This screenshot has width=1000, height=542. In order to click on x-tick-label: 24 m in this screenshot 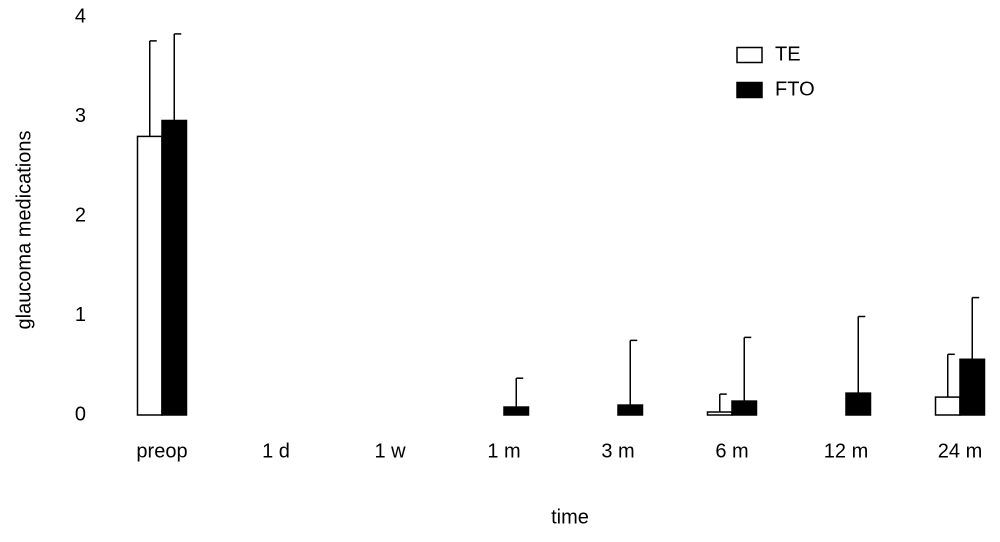, I will do `click(960, 451)`.